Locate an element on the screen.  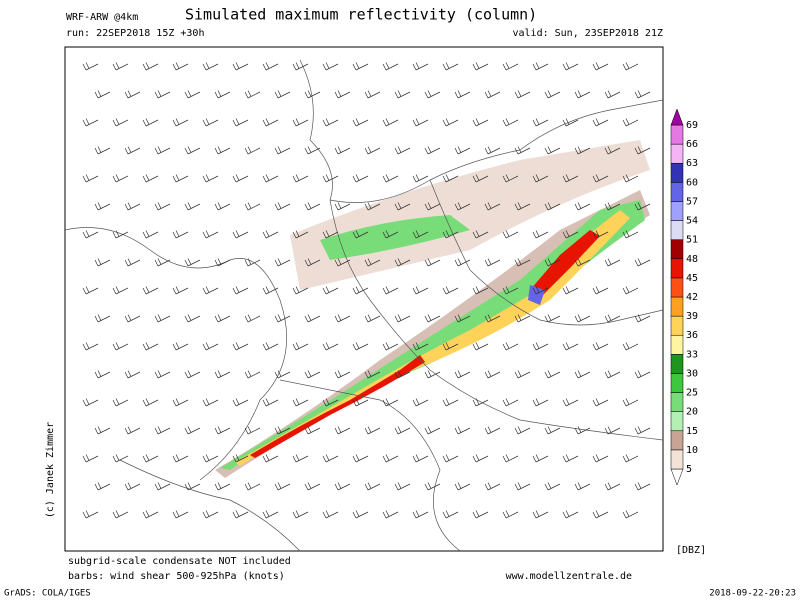
map-title: Simulated maximum reflectivity (column) is located at coordinates (361, 15).